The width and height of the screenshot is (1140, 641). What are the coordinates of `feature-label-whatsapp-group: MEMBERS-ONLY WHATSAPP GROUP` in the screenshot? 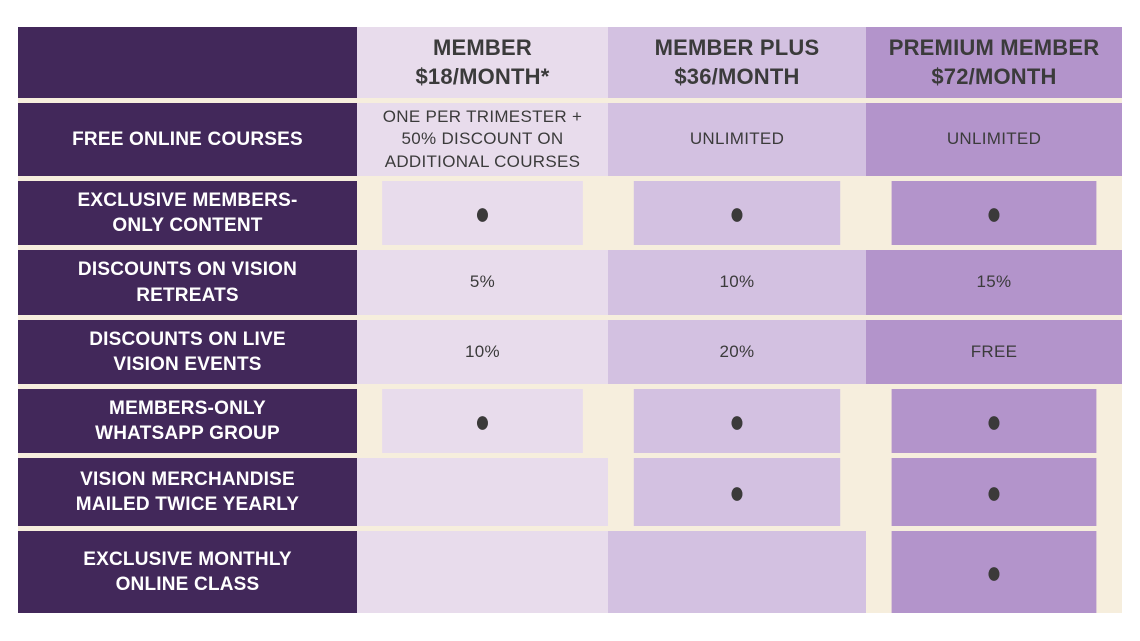 It's located at (187, 421).